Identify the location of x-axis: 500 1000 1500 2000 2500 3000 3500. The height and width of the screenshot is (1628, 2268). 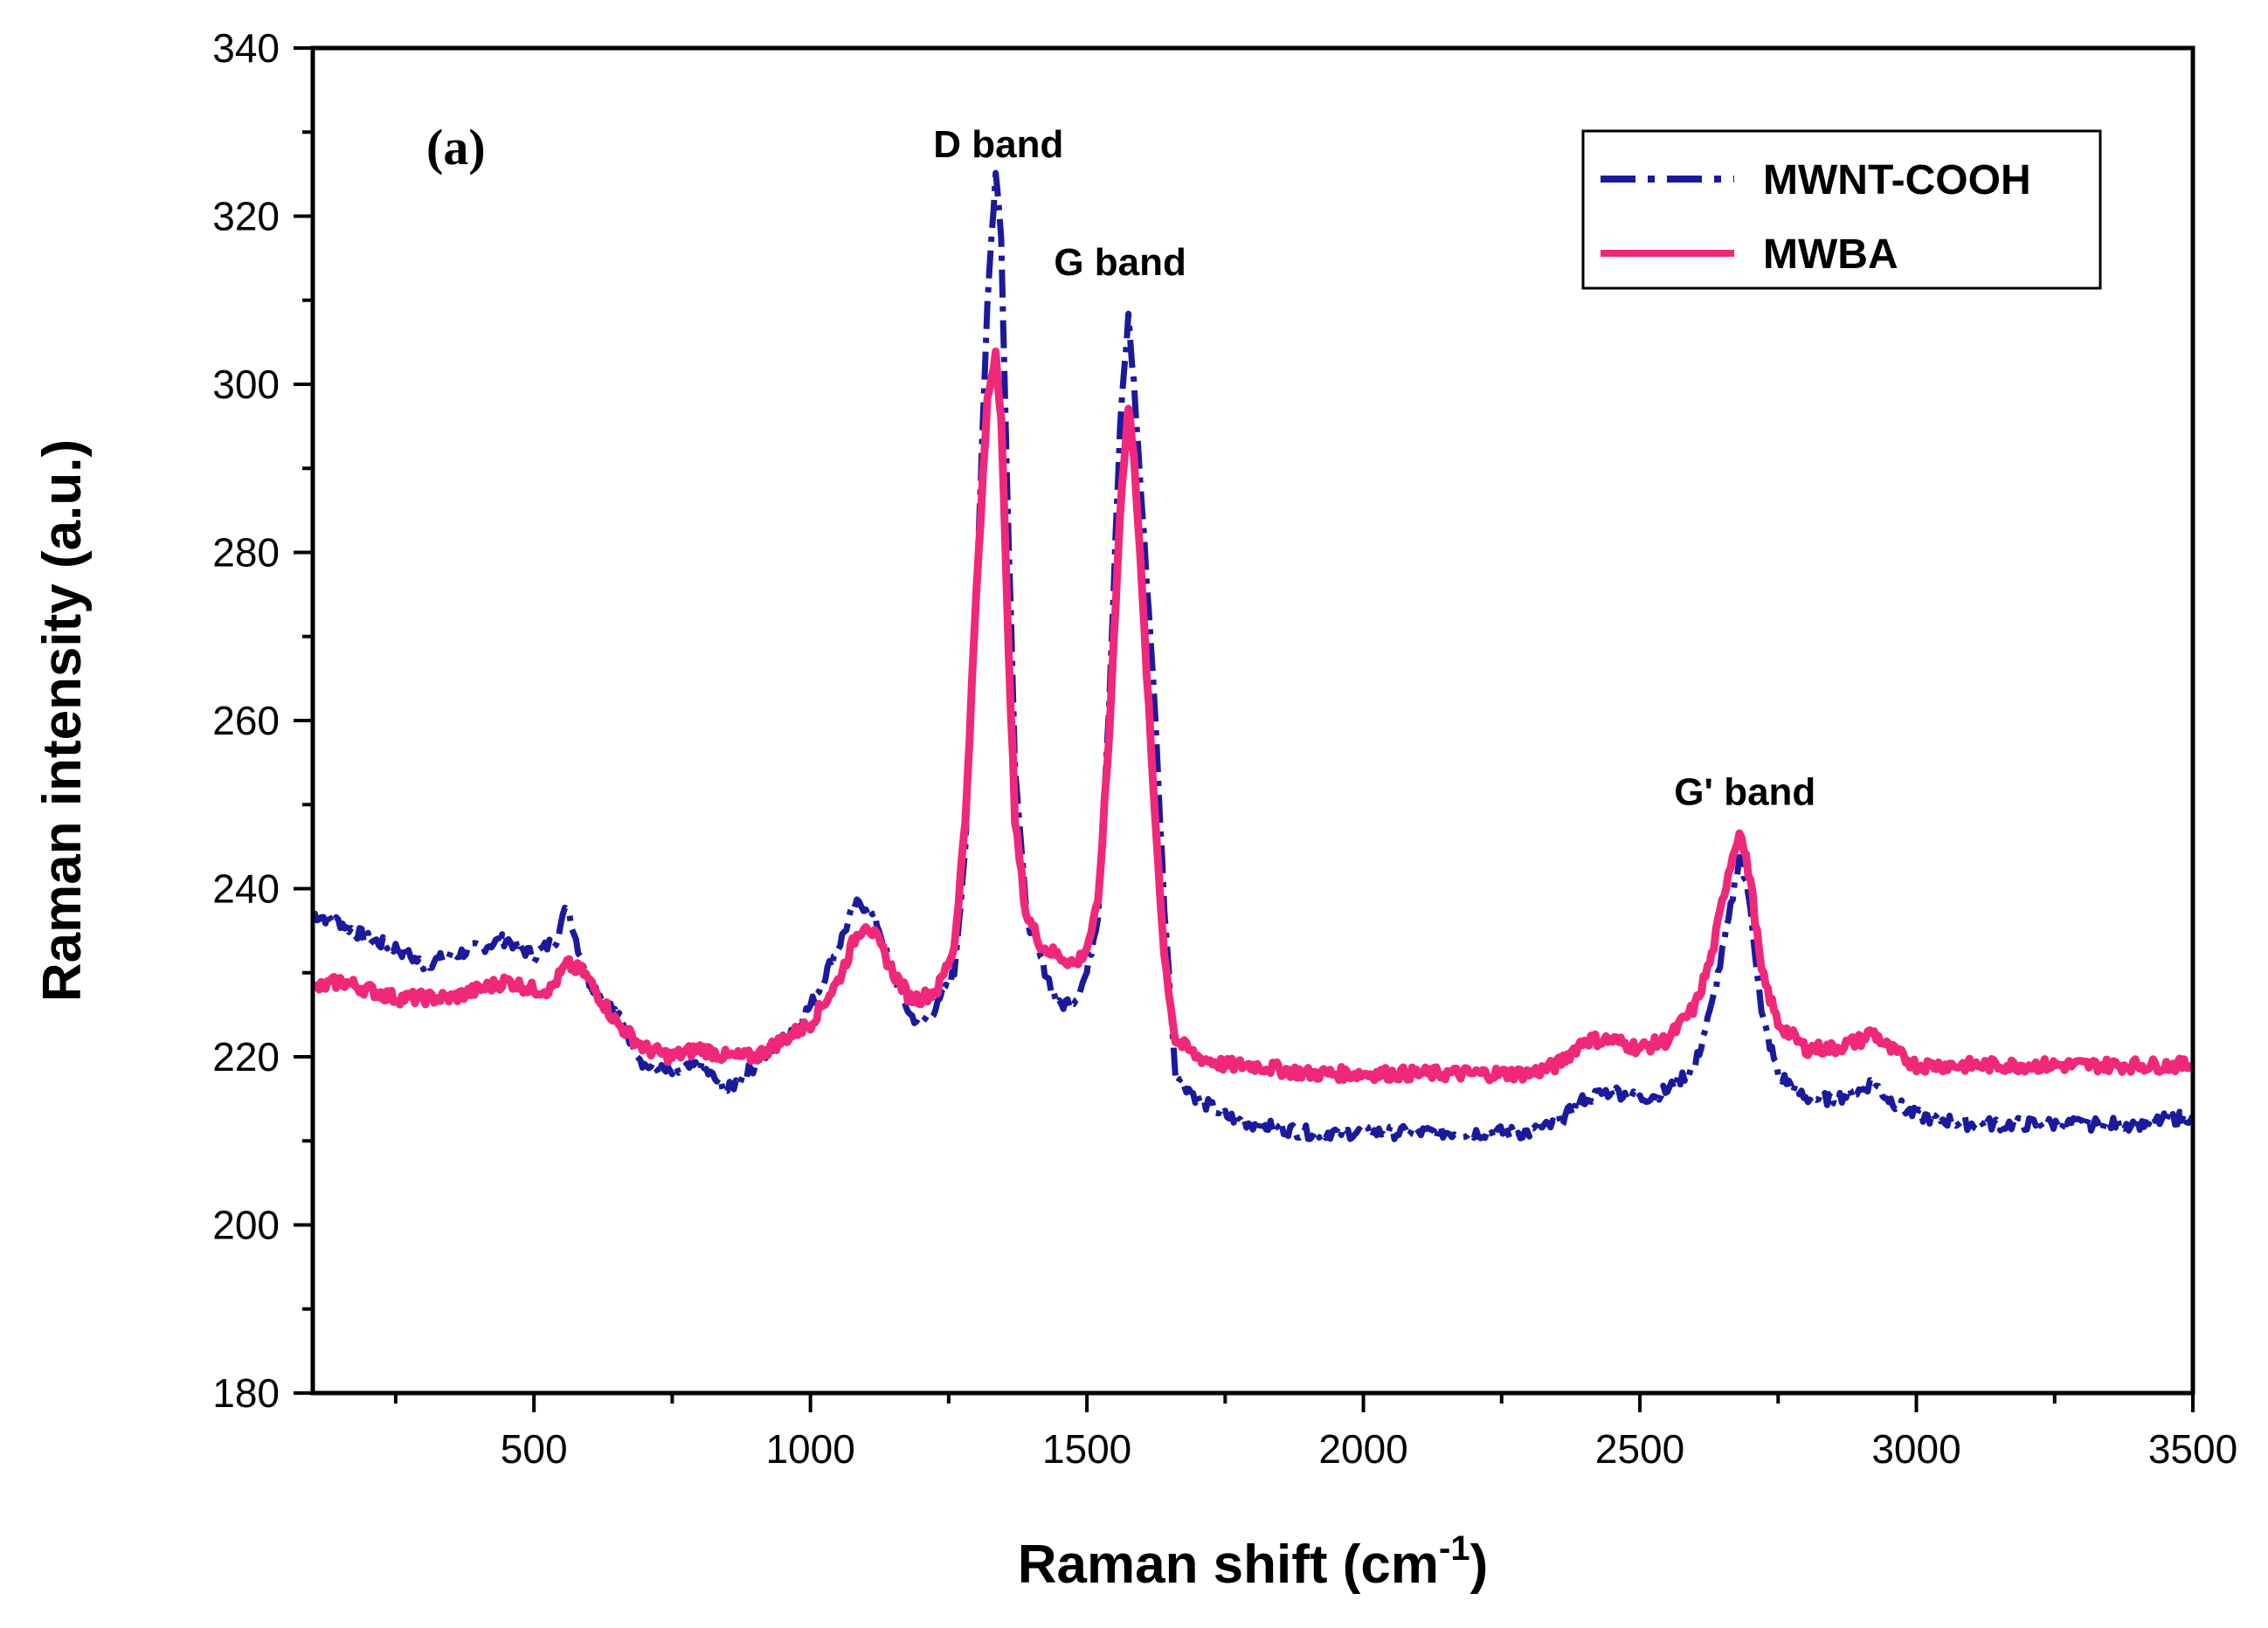
(1315, 1432).